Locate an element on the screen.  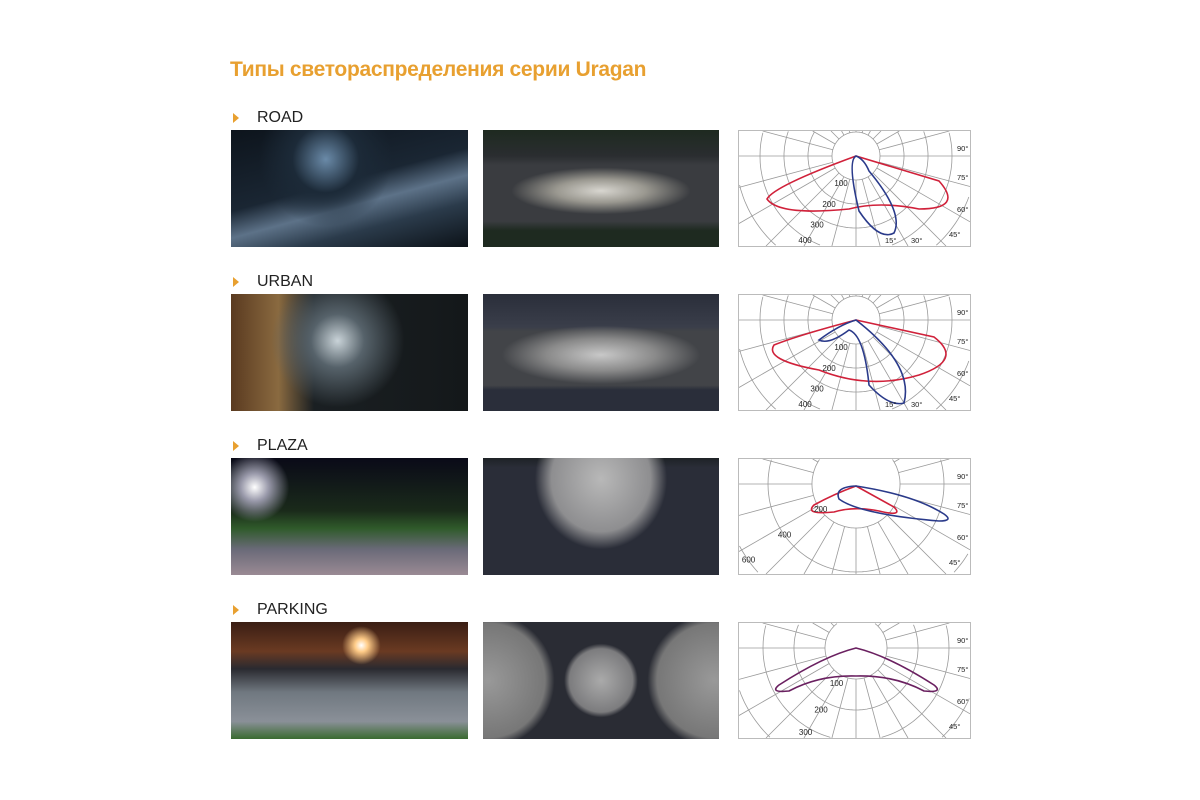
top-view-illumination is located at coordinates (601, 188).